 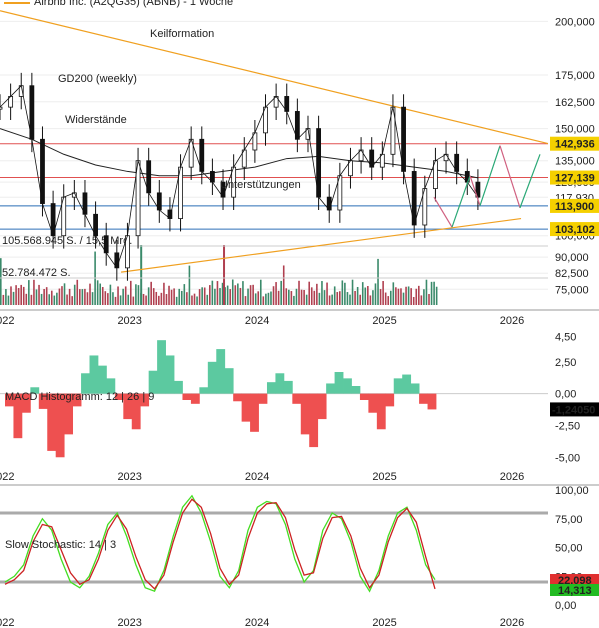 What do you see at coordinates (239, 153) in the screenshot?
I see `gd200-line` at bounding box center [239, 153].